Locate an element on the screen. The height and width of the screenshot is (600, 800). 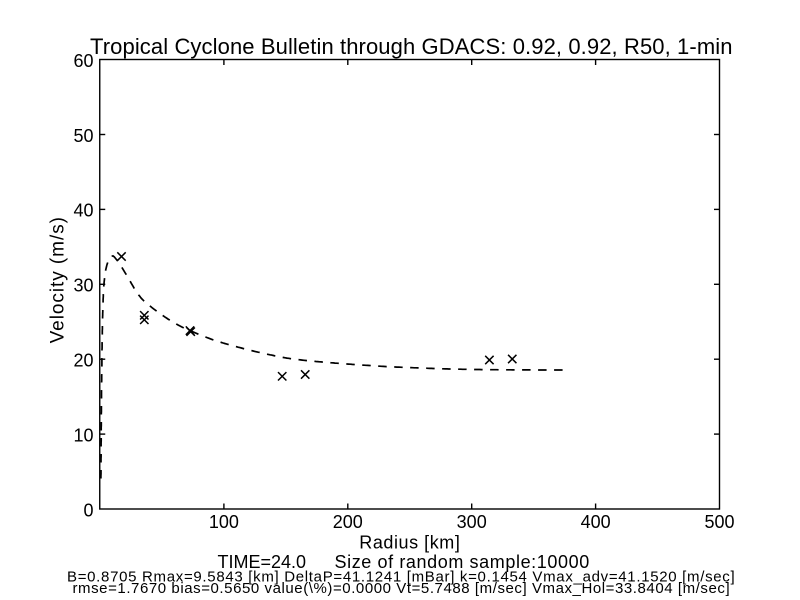
svg-text: 400 is located at coordinates (596, 522).